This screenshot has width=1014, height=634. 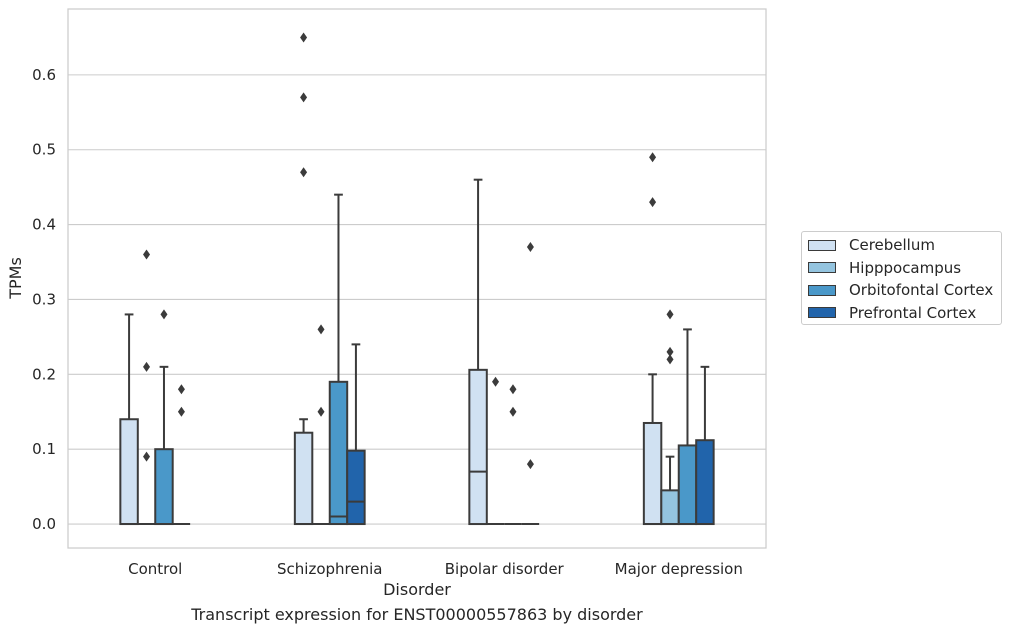 I want to click on legend-label: Cerebellum, so click(x=892, y=245).